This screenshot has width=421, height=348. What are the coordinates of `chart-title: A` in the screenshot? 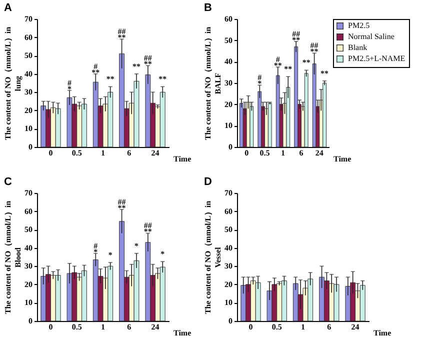 It's located at (8, 8).